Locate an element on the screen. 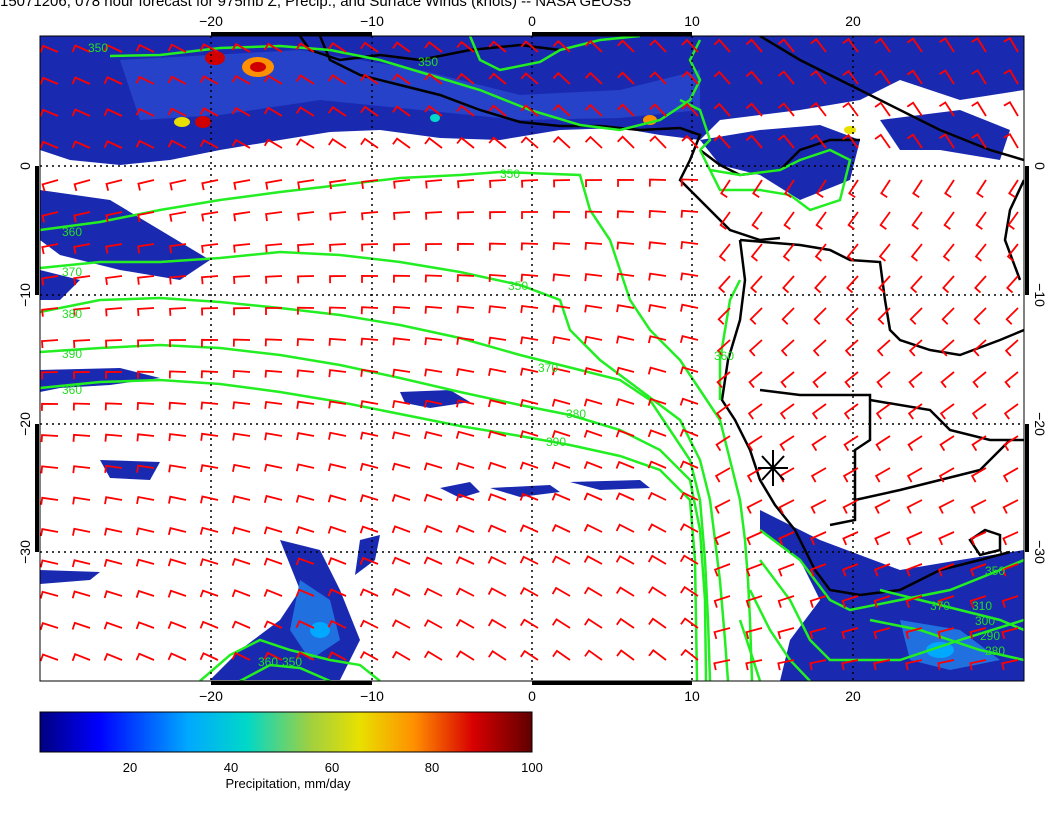 This screenshot has height=816, width=1056. colorbar-tick-label: 100 is located at coordinates (532, 767).